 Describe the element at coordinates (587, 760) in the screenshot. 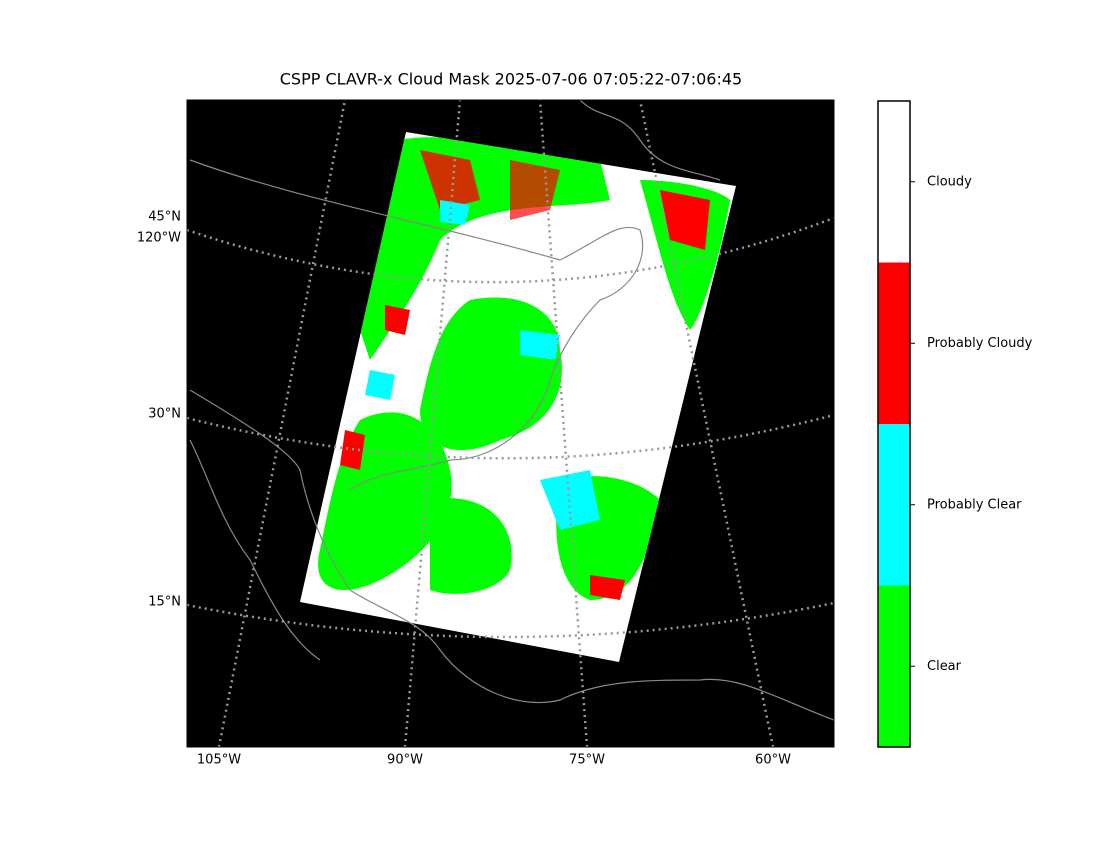

I see `lon-label: 75°W` at that location.